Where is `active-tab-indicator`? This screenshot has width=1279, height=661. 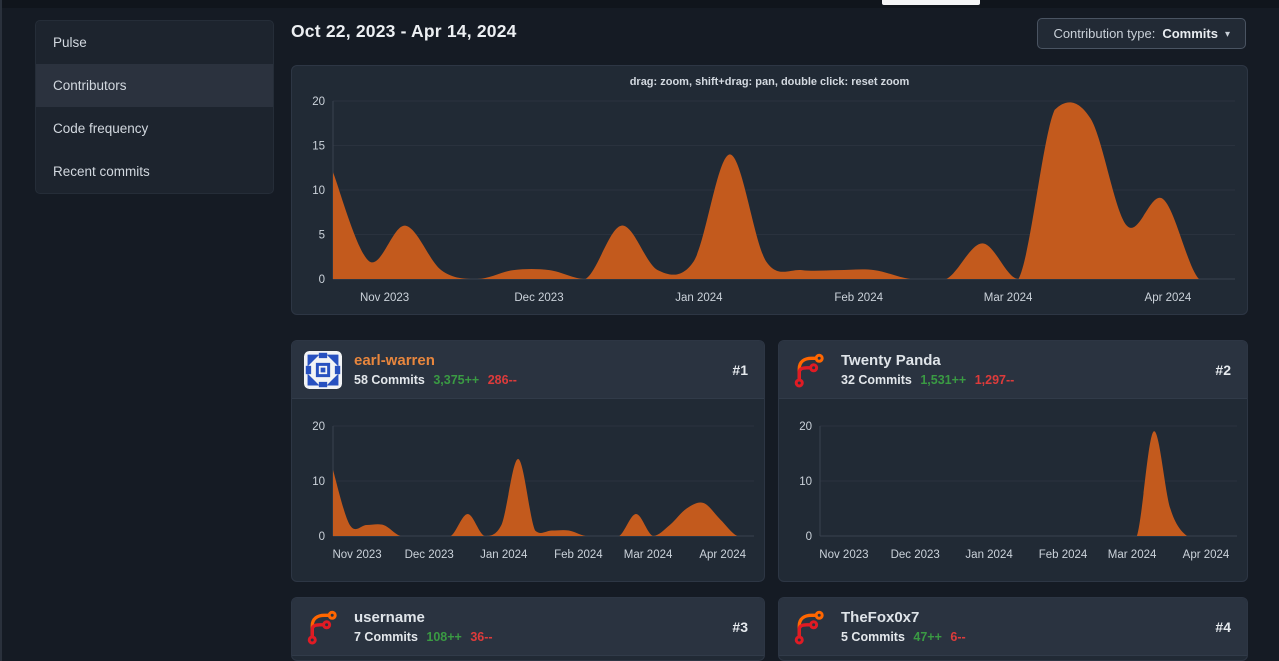
active-tab-indicator is located at coordinates (931, 2).